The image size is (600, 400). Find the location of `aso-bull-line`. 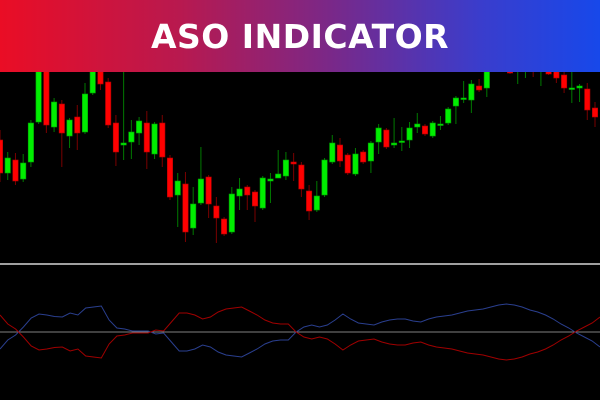

aso-bull-line is located at coordinates (300, 330).